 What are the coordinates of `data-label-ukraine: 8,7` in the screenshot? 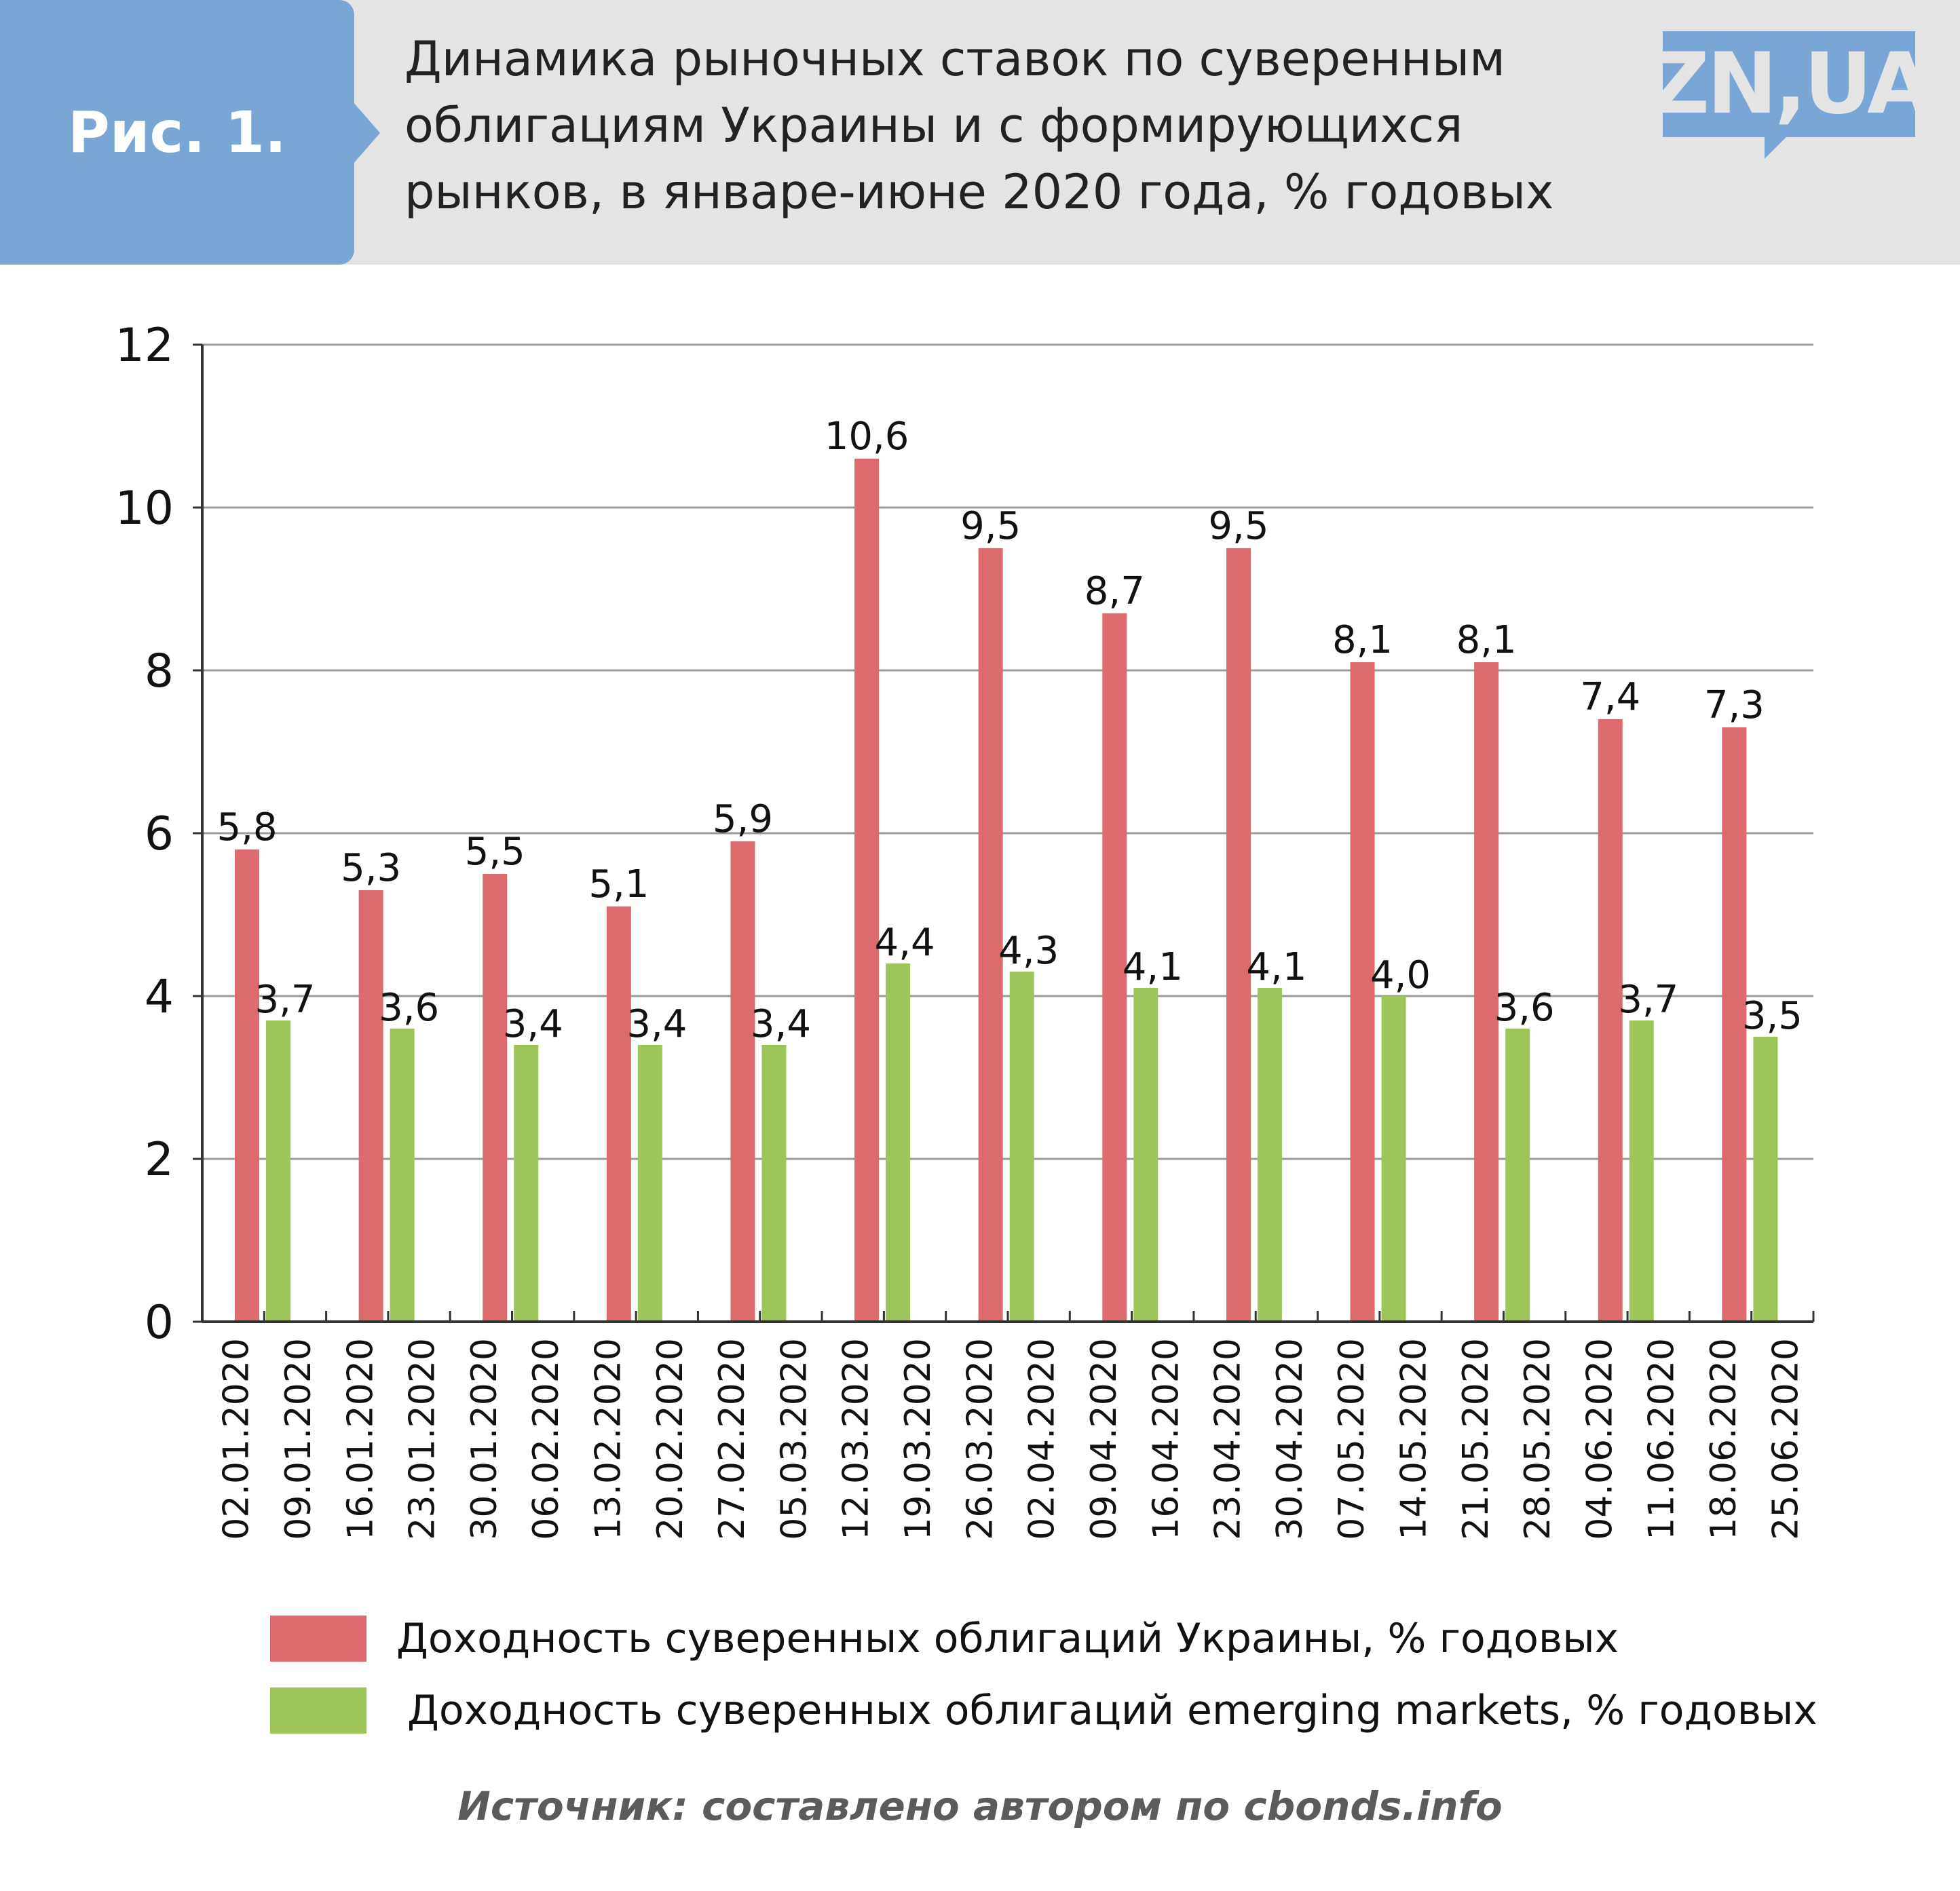 It's located at (1115, 591).